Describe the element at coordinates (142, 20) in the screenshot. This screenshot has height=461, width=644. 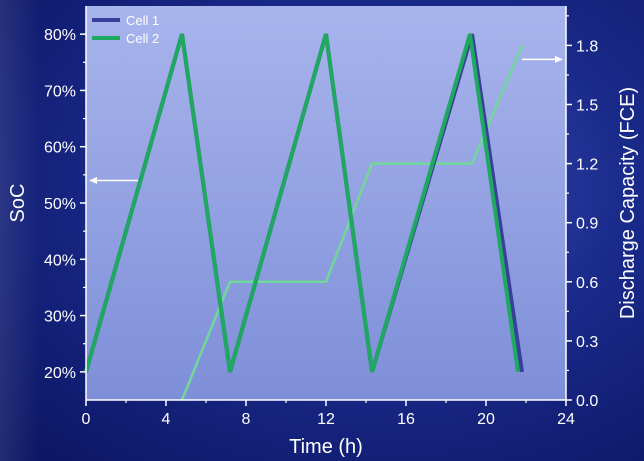
I see `legend-label: Cell 1` at that location.